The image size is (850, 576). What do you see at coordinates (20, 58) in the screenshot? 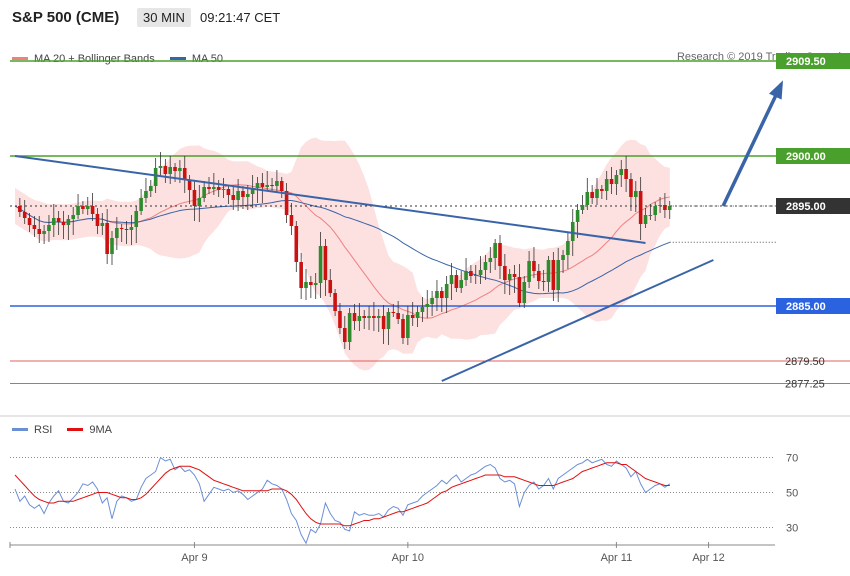
I see `ma20-swatch-icon` at bounding box center [20, 58].